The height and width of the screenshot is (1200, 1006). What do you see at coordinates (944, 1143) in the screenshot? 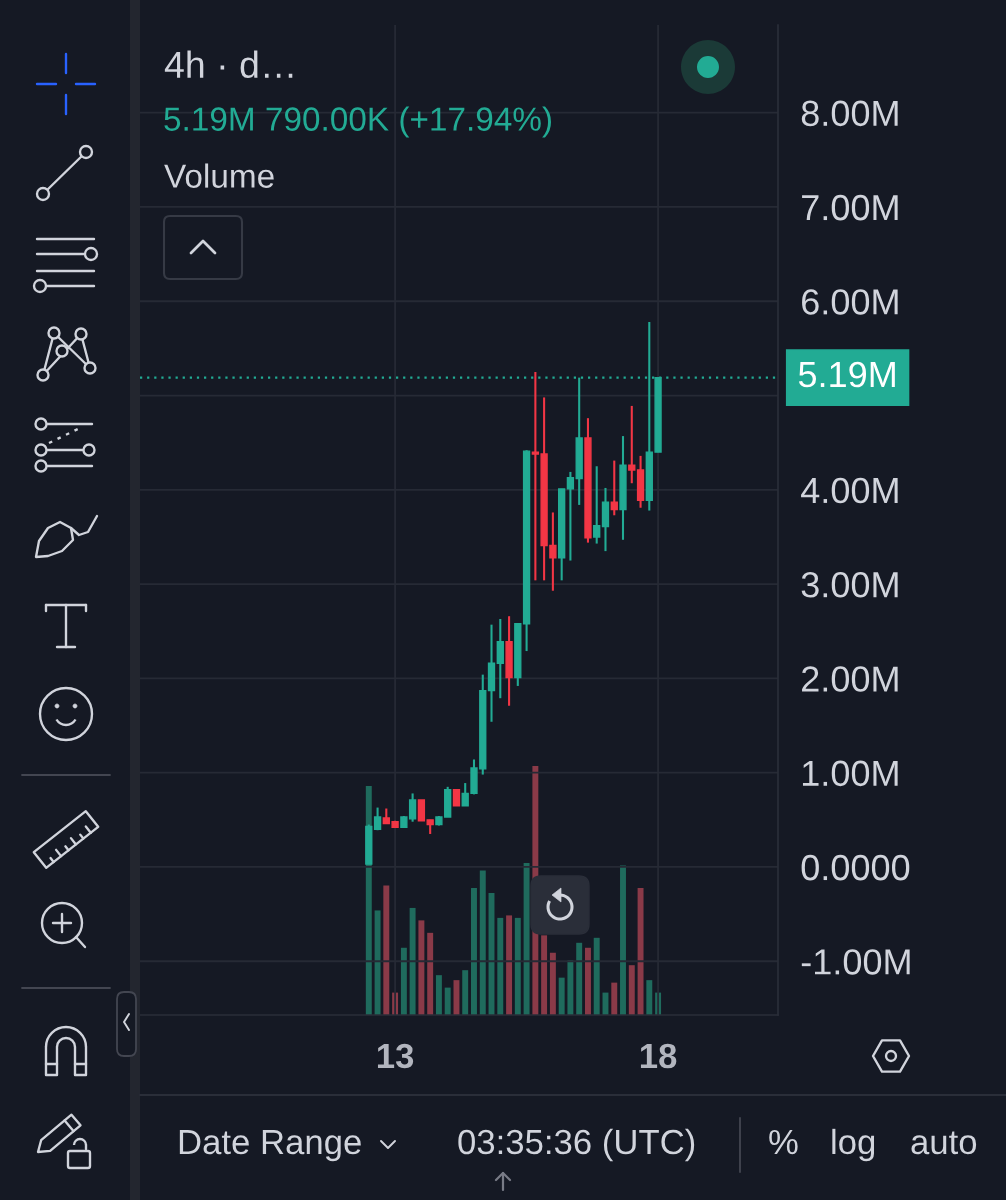
I see `text: auto` at bounding box center [944, 1143].